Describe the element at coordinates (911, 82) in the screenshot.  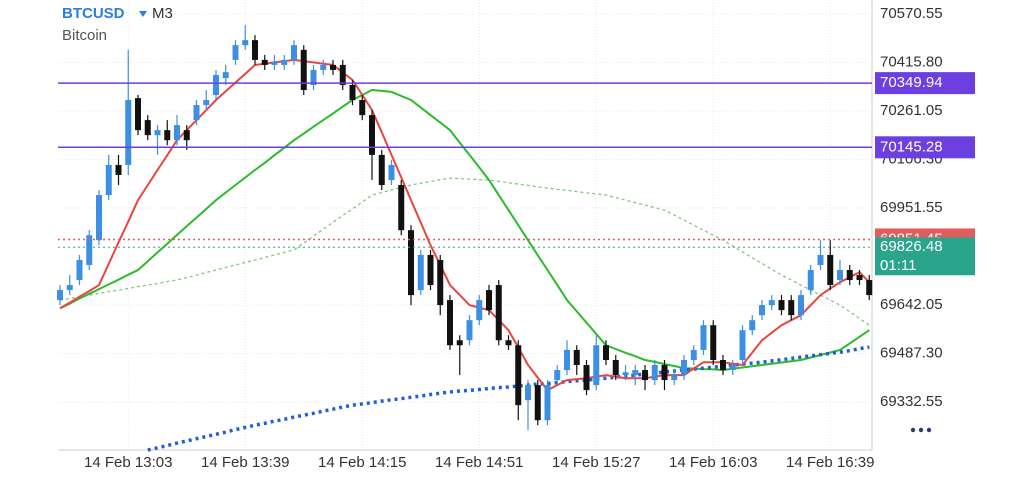
I see `price-level-label: 70349.94` at that location.